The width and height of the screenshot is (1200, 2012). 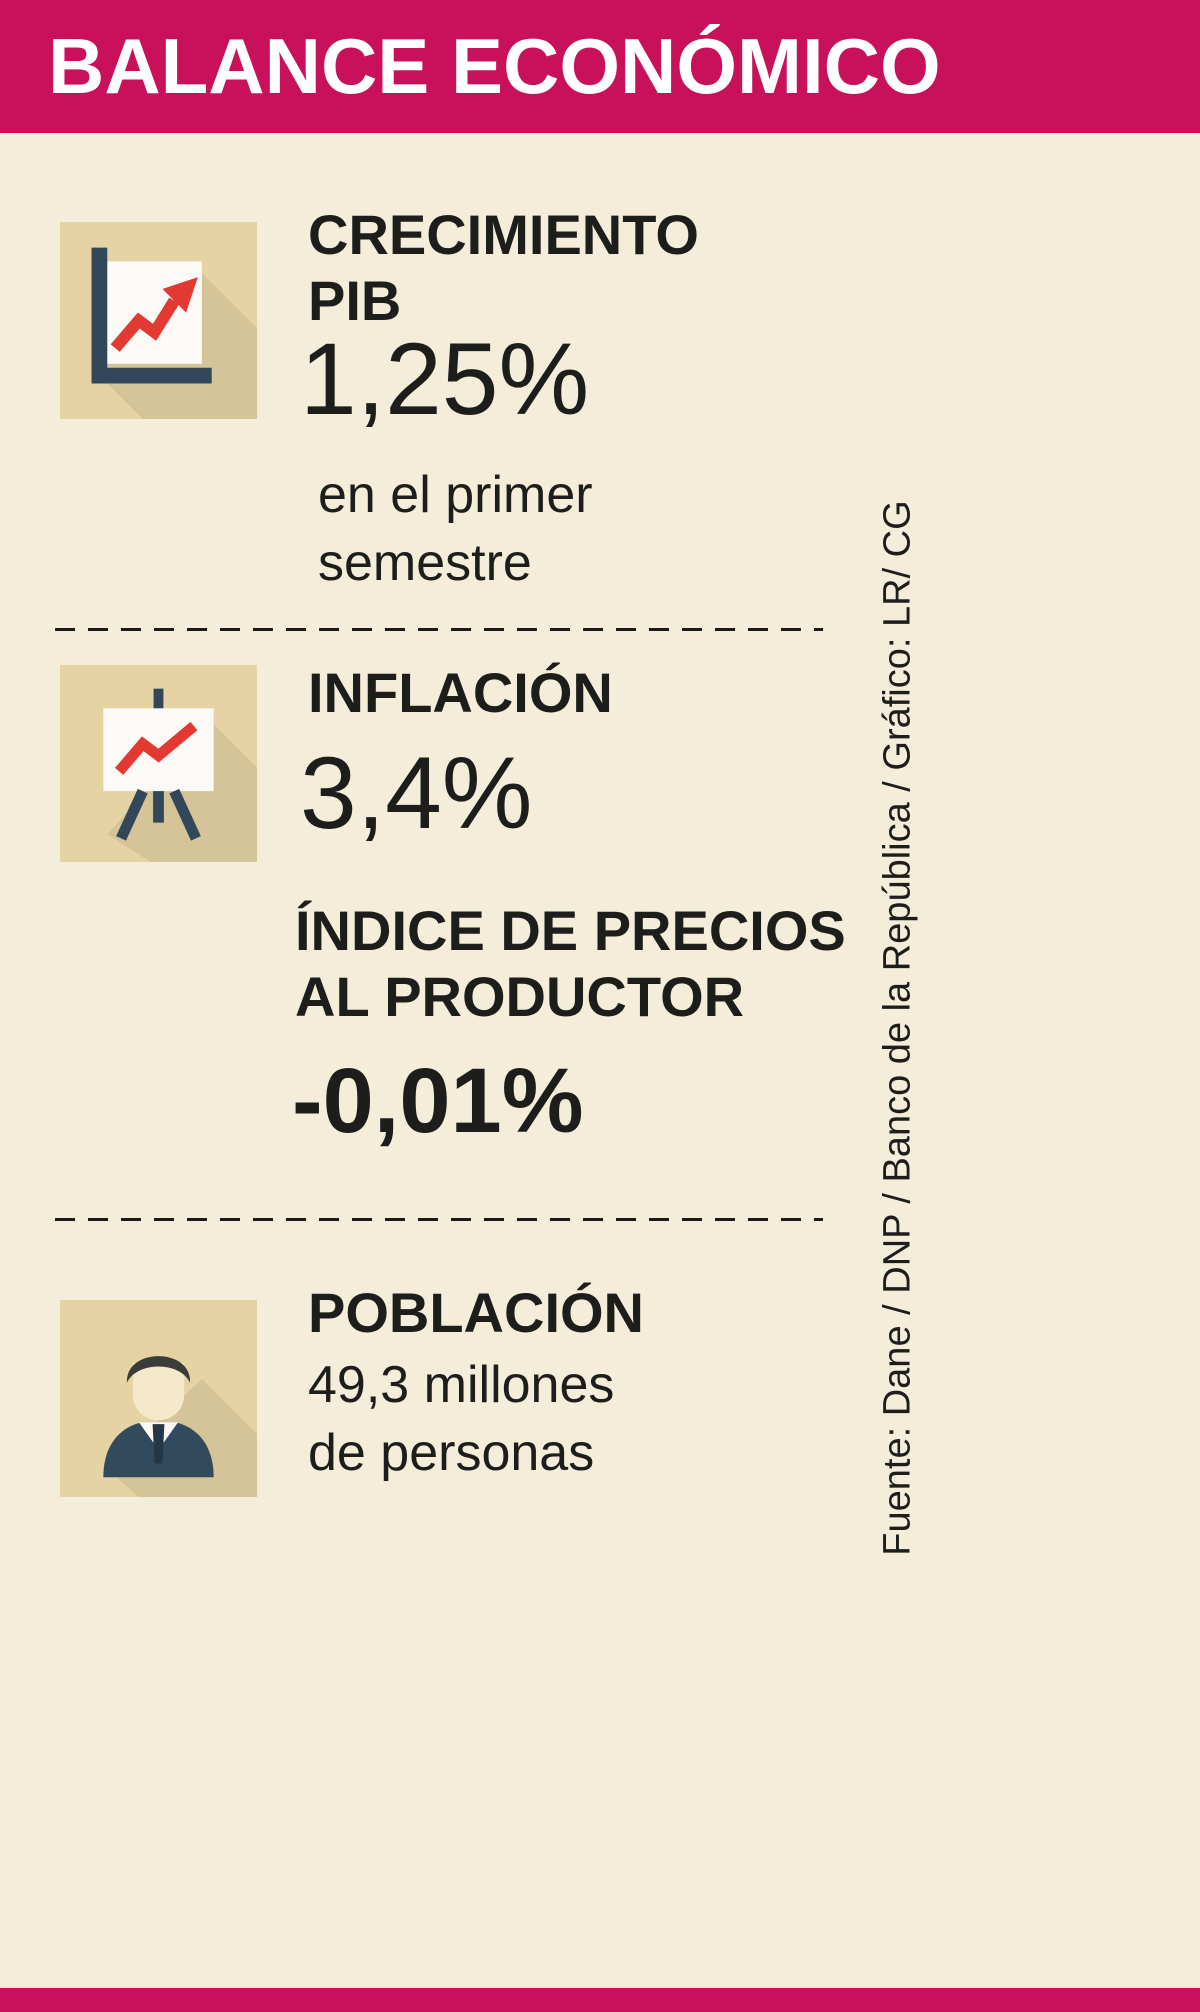 I want to click on pib-subtitle: en el primer semestre, so click(x=455, y=529).